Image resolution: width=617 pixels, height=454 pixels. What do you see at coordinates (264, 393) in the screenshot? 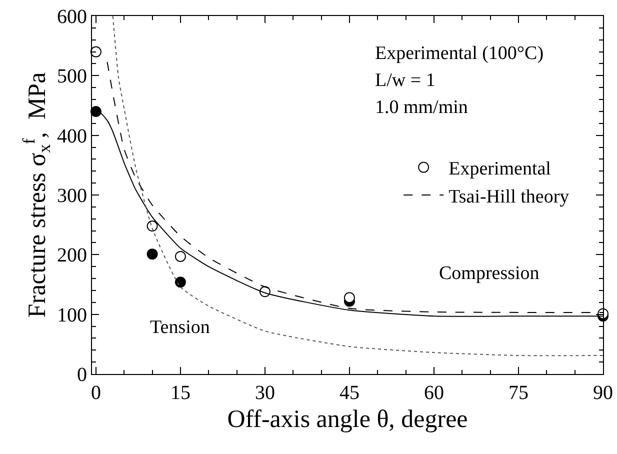
I see `x-tick-label: 30` at bounding box center [264, 393].